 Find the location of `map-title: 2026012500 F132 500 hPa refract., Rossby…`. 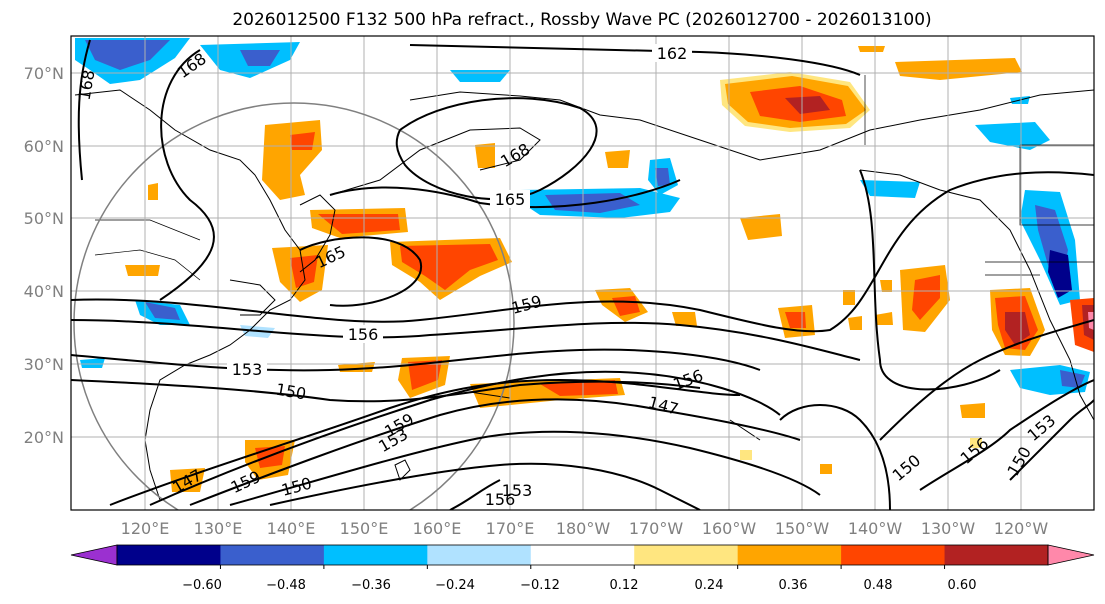

map-title: 2026012500 F132 500 hPa refract., Rossby… is located at coordinates (581, 20).